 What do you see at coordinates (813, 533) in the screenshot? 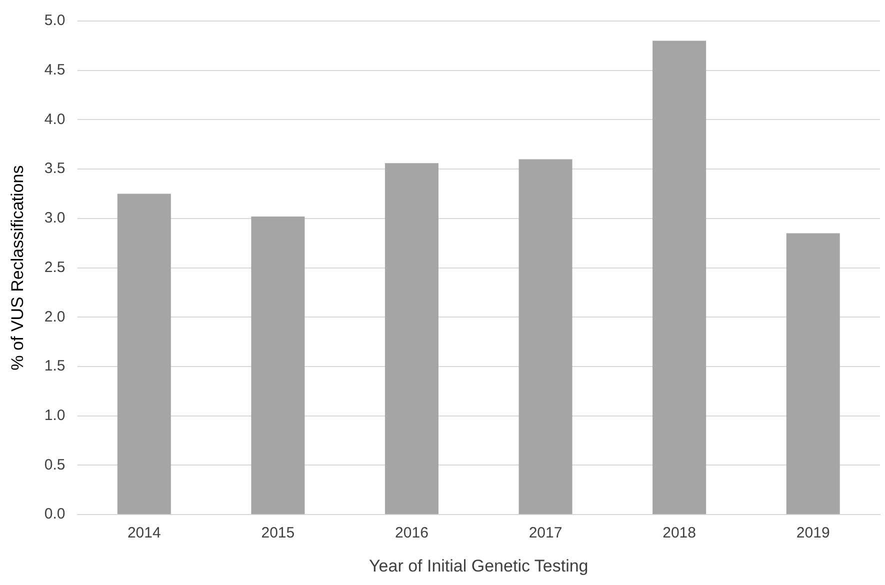
I see `x-tick-label: 2019` at bounding box center [813, 533].